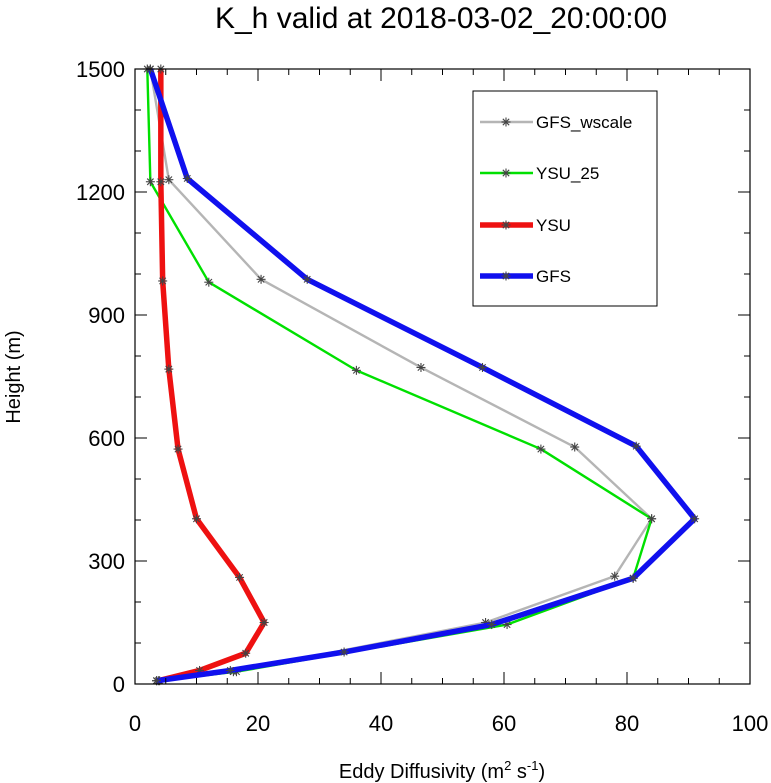 This screenshot has height=783, width=771. What do you see at coordinates (14, 376) in the screenshot?
I see `y-axis-label: Height (m)` at bounding box center [14, 376].